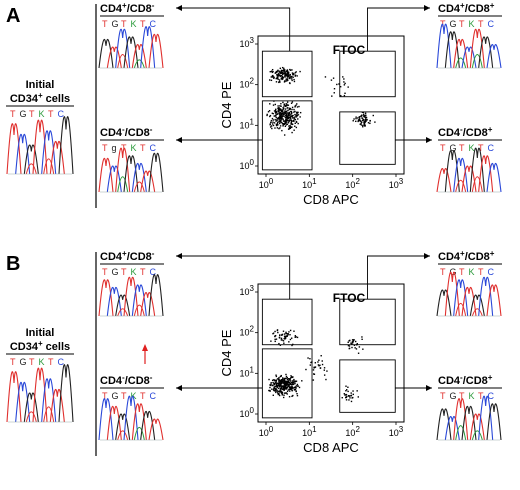 The image size is (520, 490). What do you see at coordinates (40, 98) in the screenshot?
I see `initial-cd34-label: CD34+ cells` at bounding box center [40, 98].